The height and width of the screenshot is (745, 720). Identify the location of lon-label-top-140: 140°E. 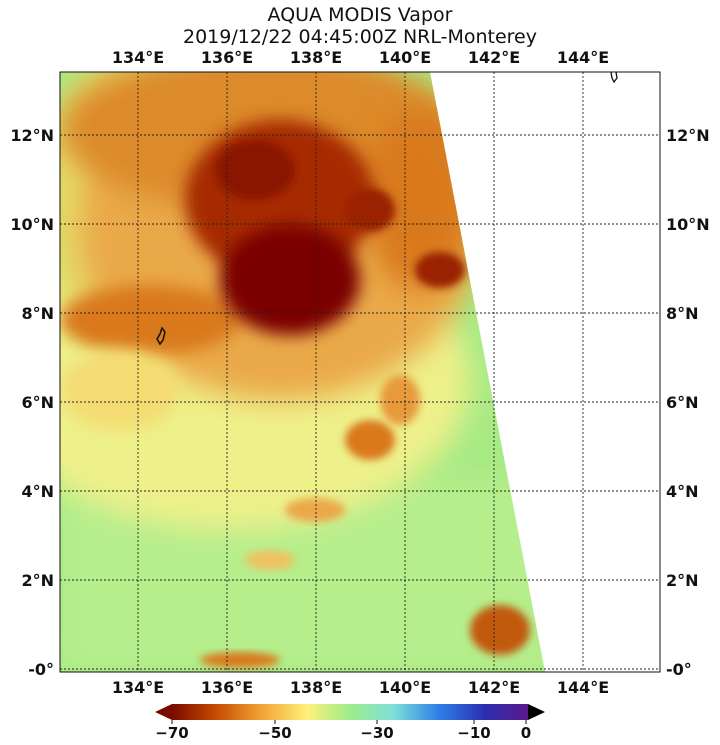
(405, 57).